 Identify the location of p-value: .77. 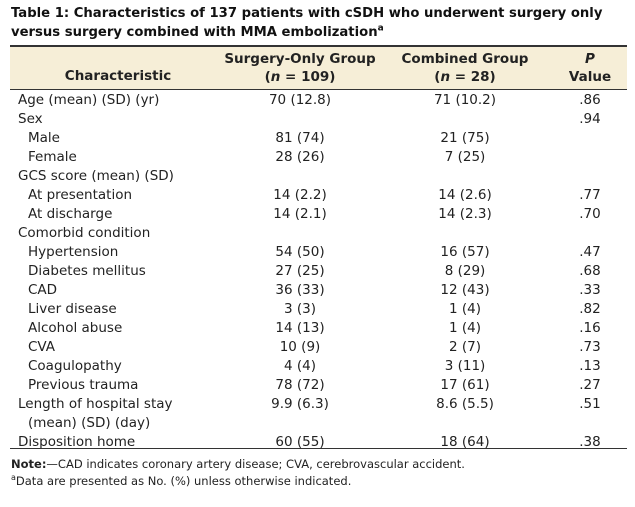
(590, 195).